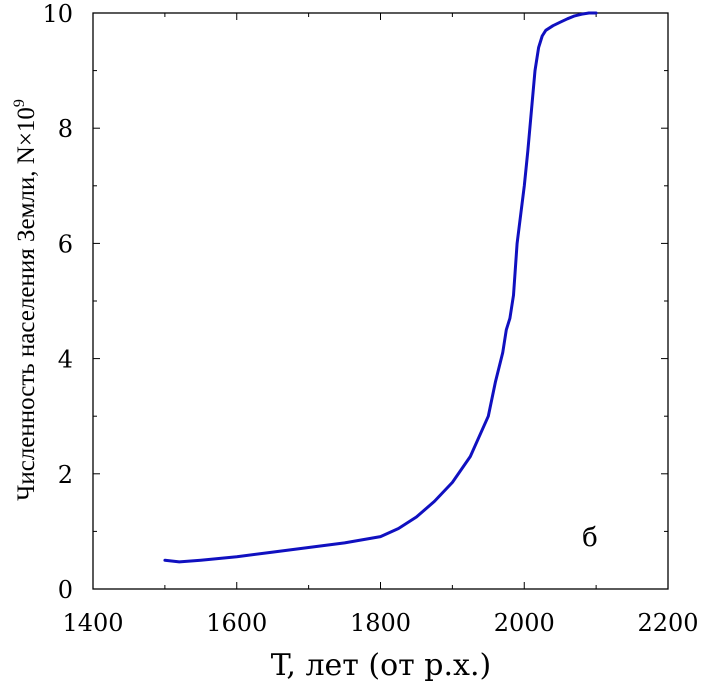 The height and width of the screenshot is (685, 705). Describe the element at coordinates (57, 14) in the screenshot. I see `y-tick-label: 10` at that location.